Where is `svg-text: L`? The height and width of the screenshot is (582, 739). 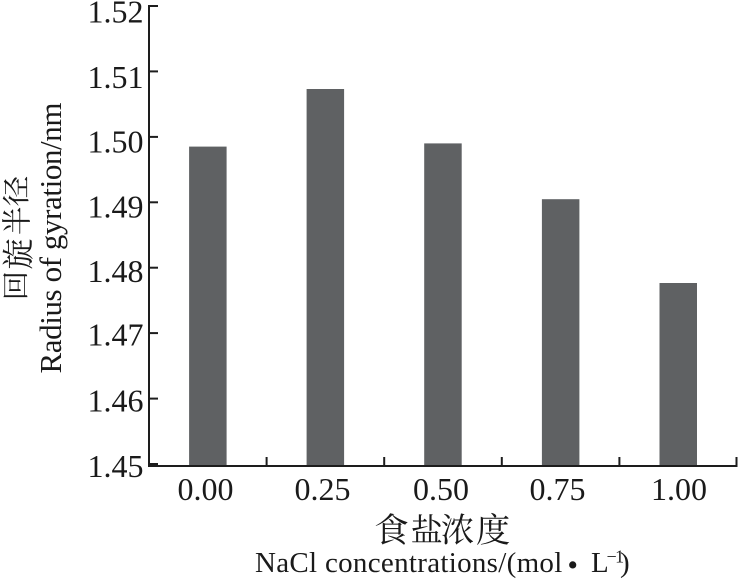 svg-text: L is located at coordinates (600, 563).